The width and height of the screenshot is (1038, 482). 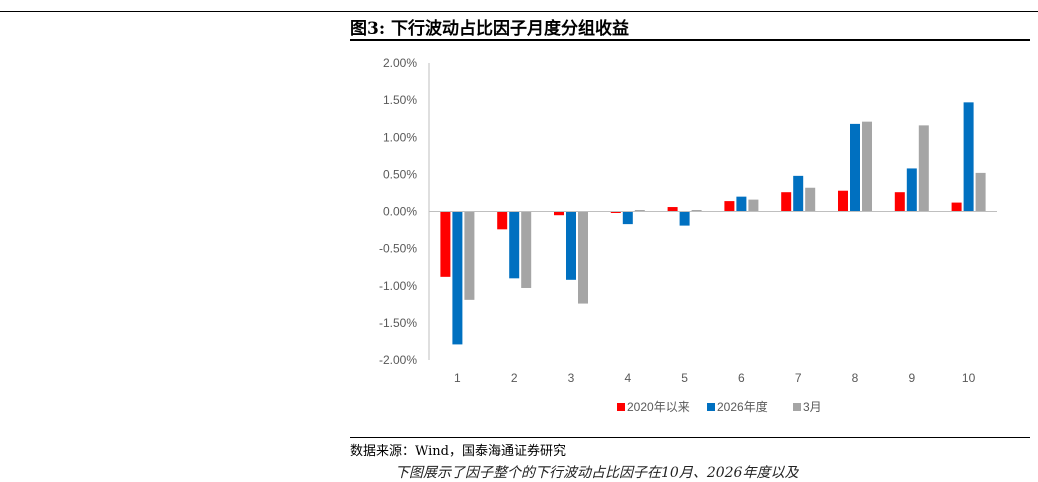 I want to click on y-tick-label: 2.00%, so click(x=400, y=63).